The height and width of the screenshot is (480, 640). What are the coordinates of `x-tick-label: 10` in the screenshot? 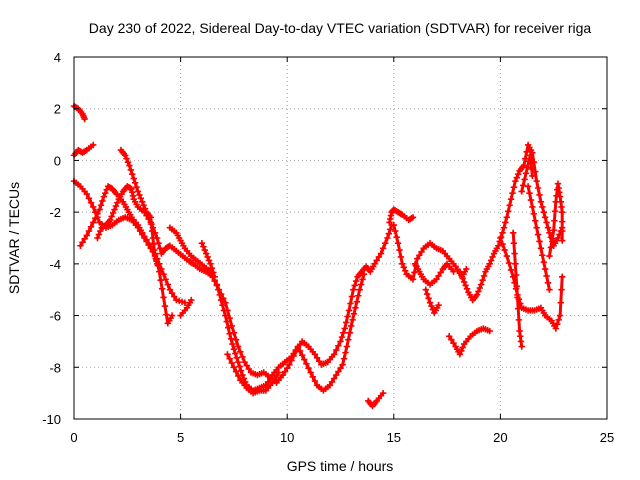 It's located at (287, 437).